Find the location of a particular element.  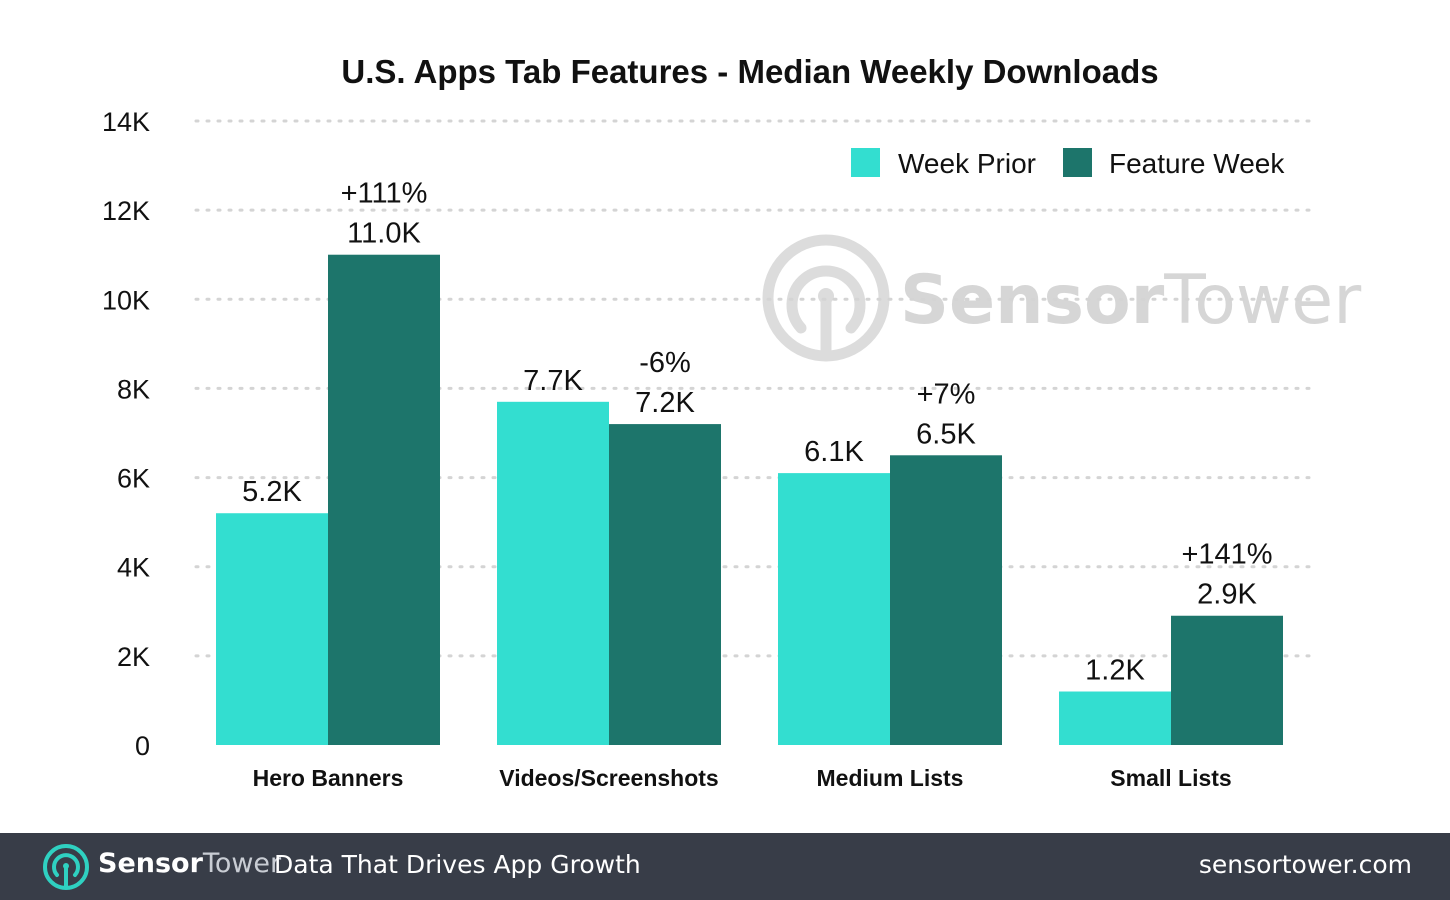

value-label: 6.1K is located at coordinates (834, 452).